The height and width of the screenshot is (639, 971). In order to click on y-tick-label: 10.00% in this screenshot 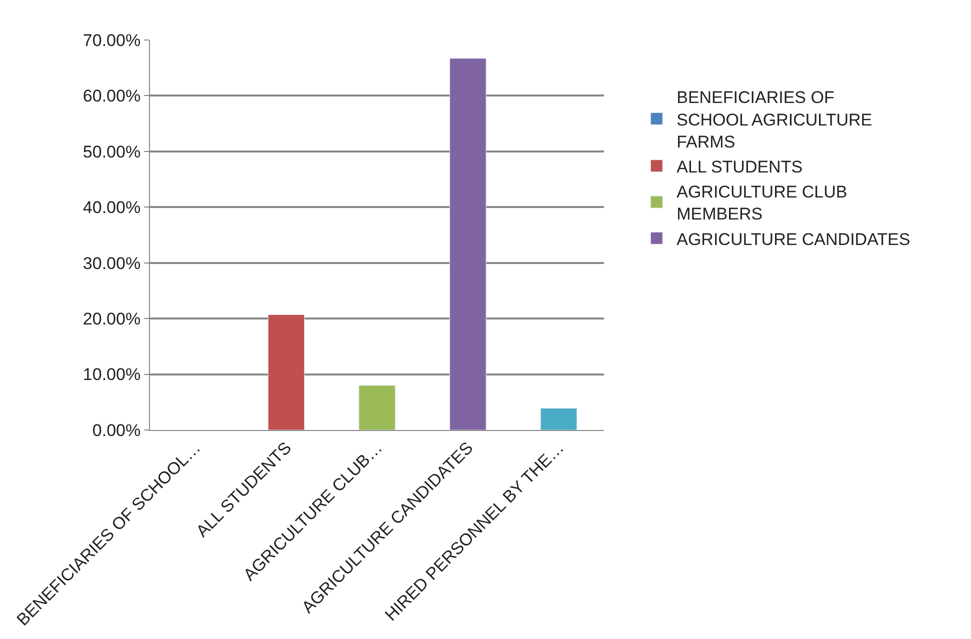, I will do `click(111, 374)`.